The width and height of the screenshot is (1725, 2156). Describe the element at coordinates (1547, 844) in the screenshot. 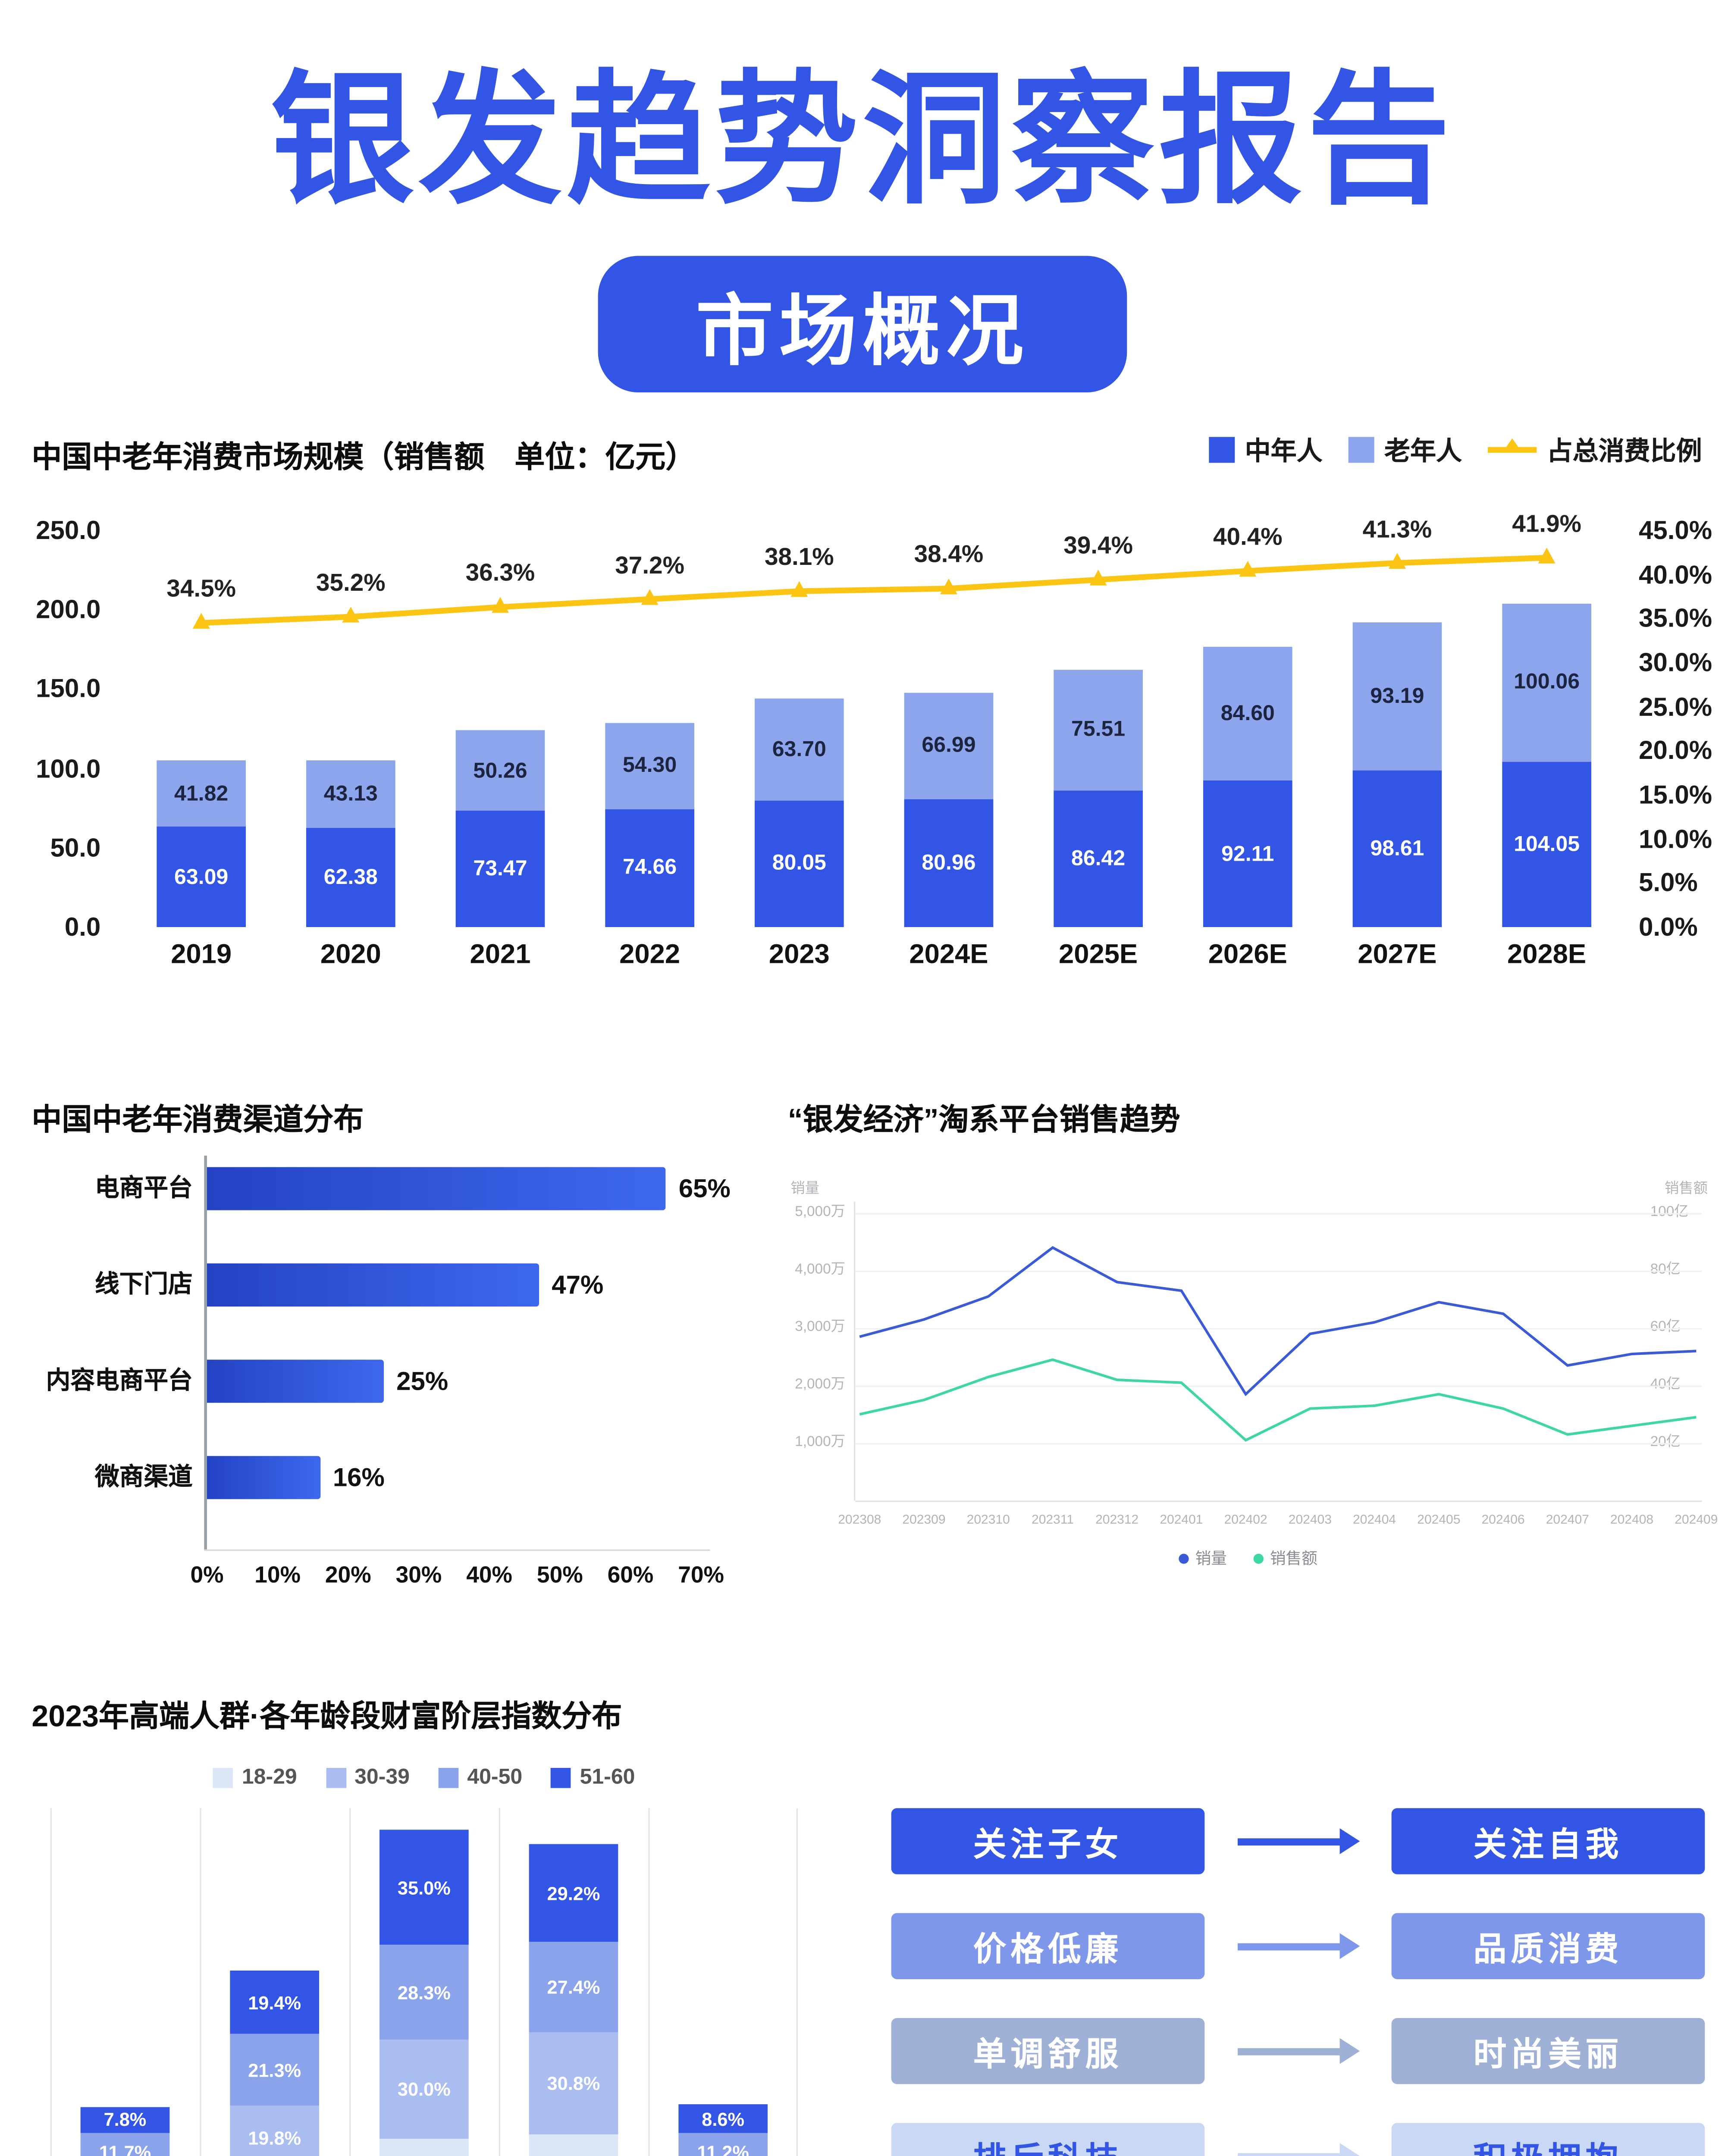

I see `bar-segment-middle-aged: 104.05` at that location.